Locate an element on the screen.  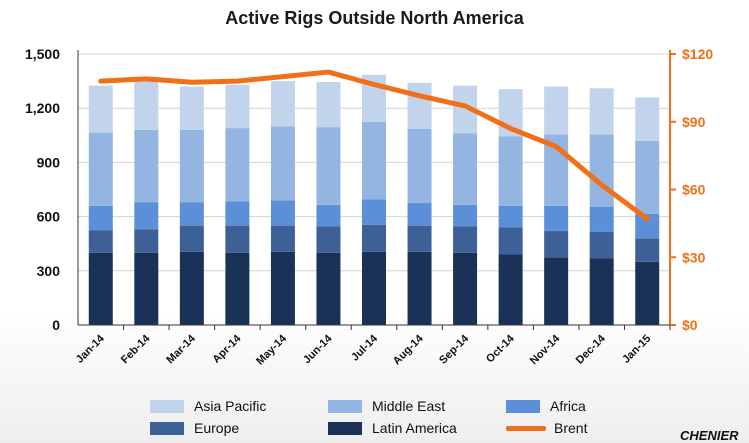
y-tick-label: 1,200 is located at coordinates (42, 108).